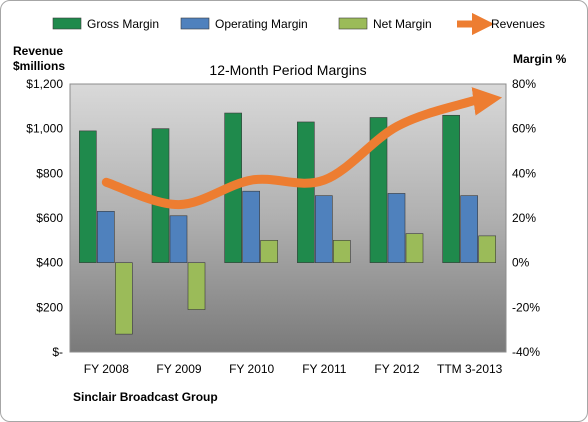 The width and height of the screenshot is (588, 422). I want to click on chart-title: 12-Month Period Margins, so click(287, 70).